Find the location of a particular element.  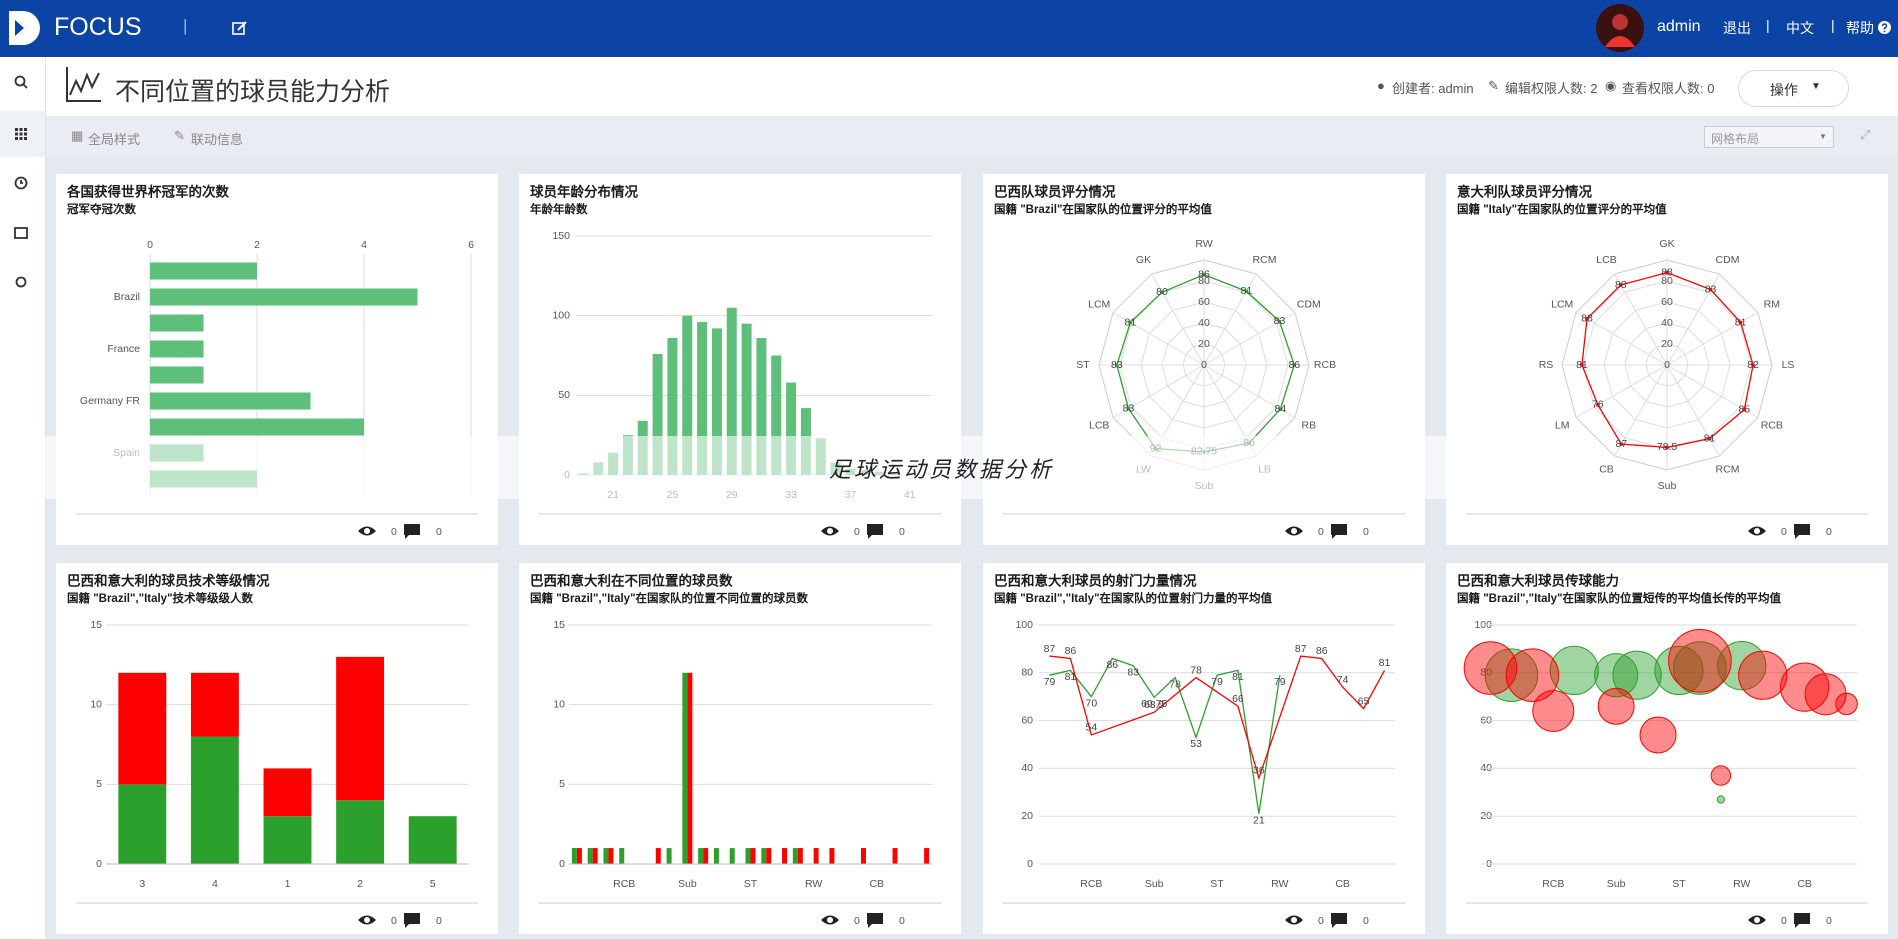

data-label: 78.5 is located at coordinates (1667, 447).